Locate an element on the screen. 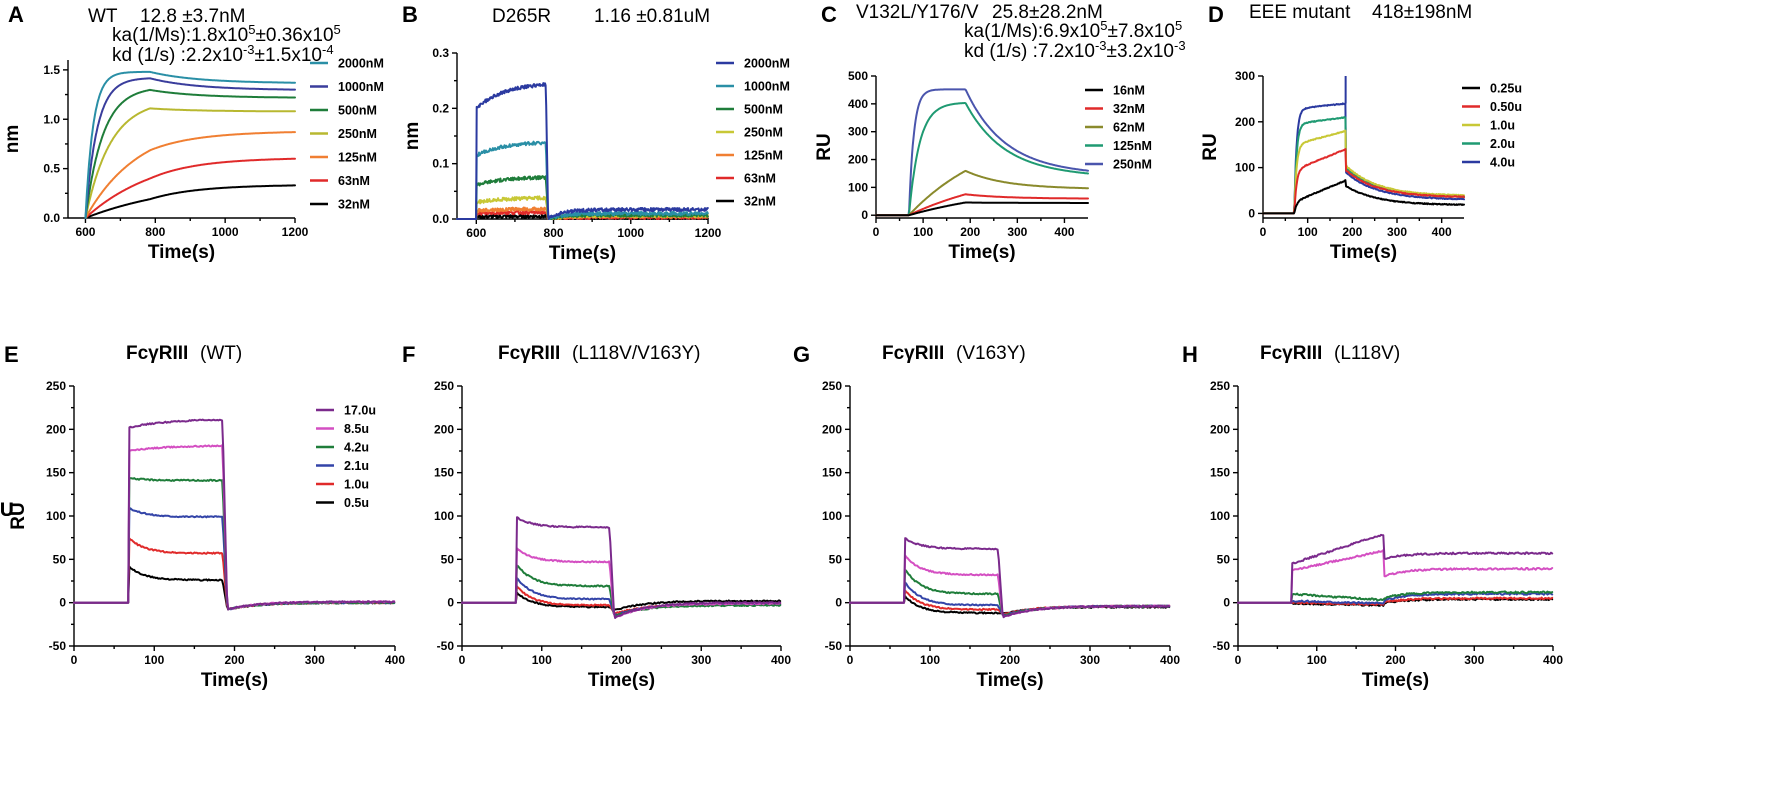  series-line-1_0u is located at coordinates (234, 574).